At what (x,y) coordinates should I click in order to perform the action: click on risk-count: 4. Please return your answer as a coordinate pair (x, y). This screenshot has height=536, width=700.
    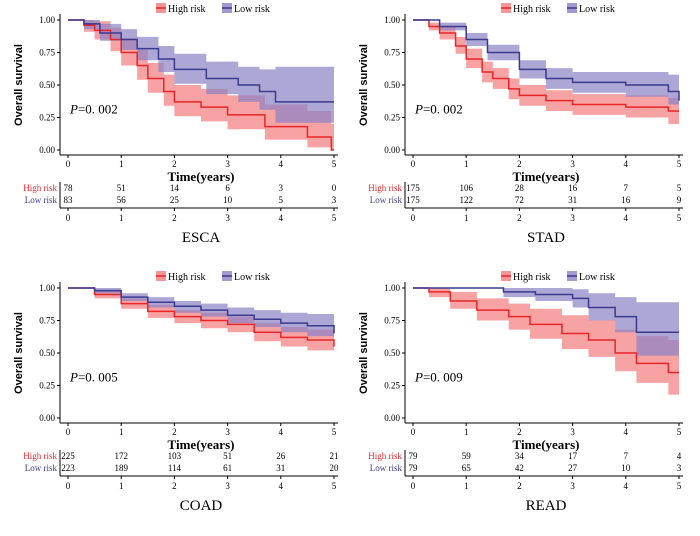
    Looking at the image, I should click on (679, 456).